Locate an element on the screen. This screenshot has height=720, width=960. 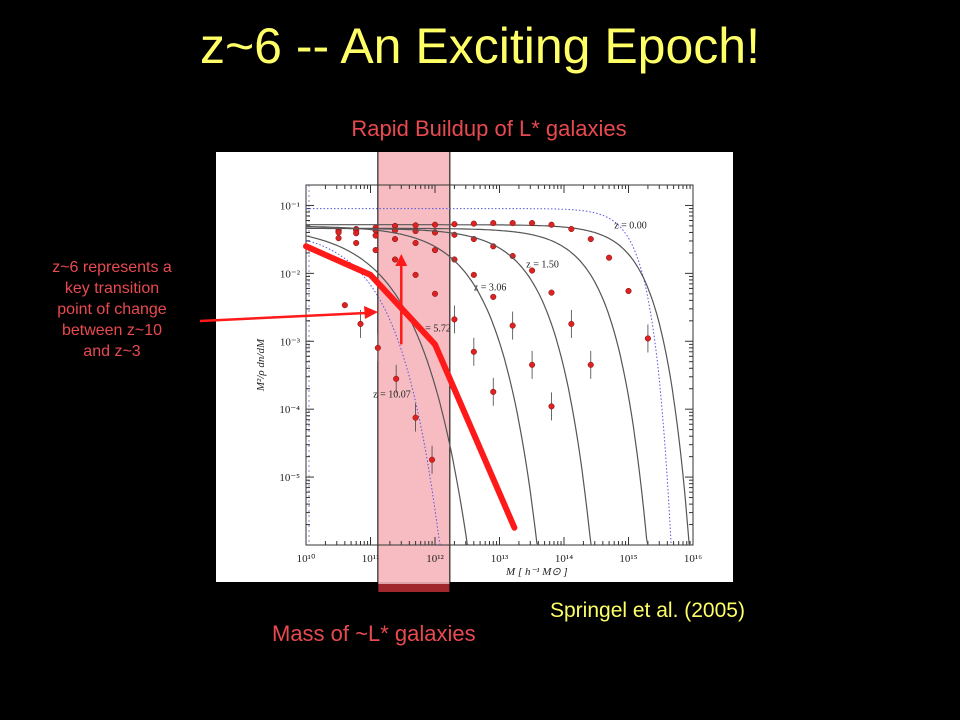
highlight-band is located at coordinates (413, 371).